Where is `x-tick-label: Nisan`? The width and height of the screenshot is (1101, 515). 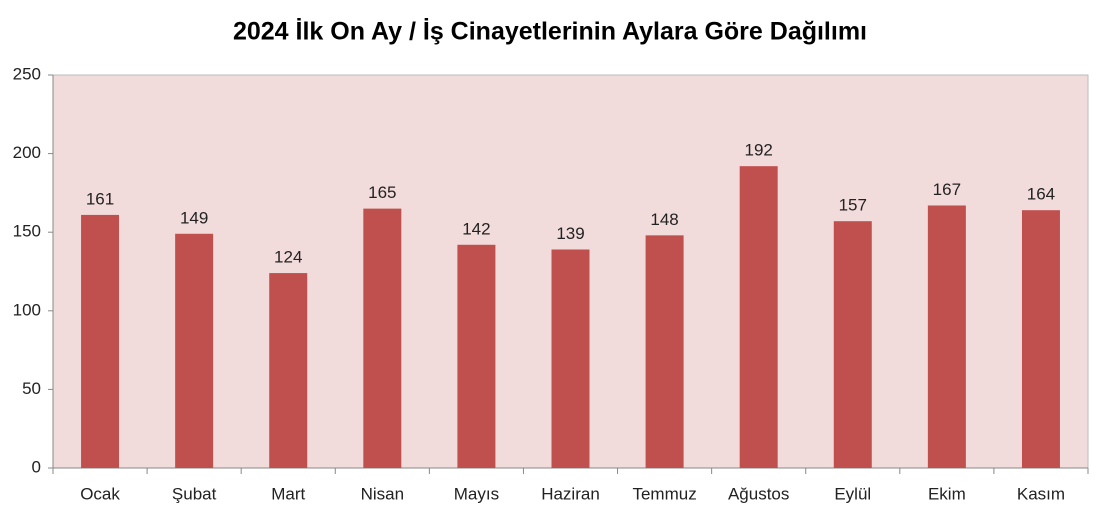
x-tick-label: Nisan is located at coordinates (382, 493).